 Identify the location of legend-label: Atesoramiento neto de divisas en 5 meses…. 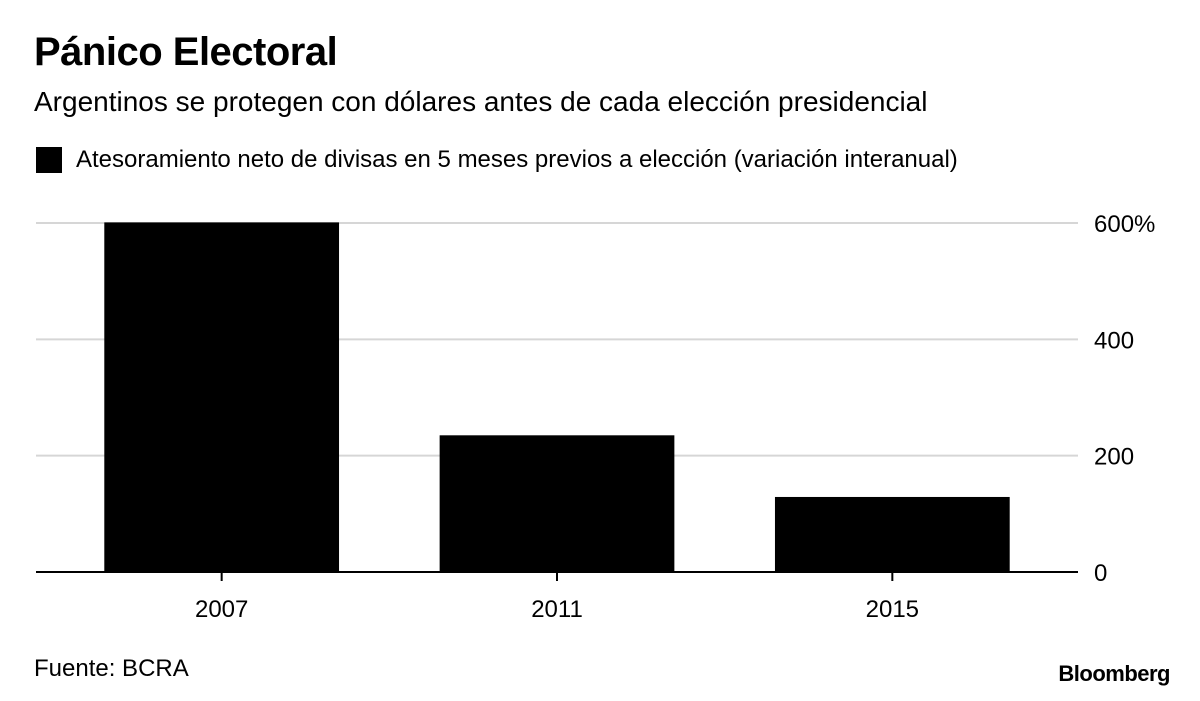
(517, 159).